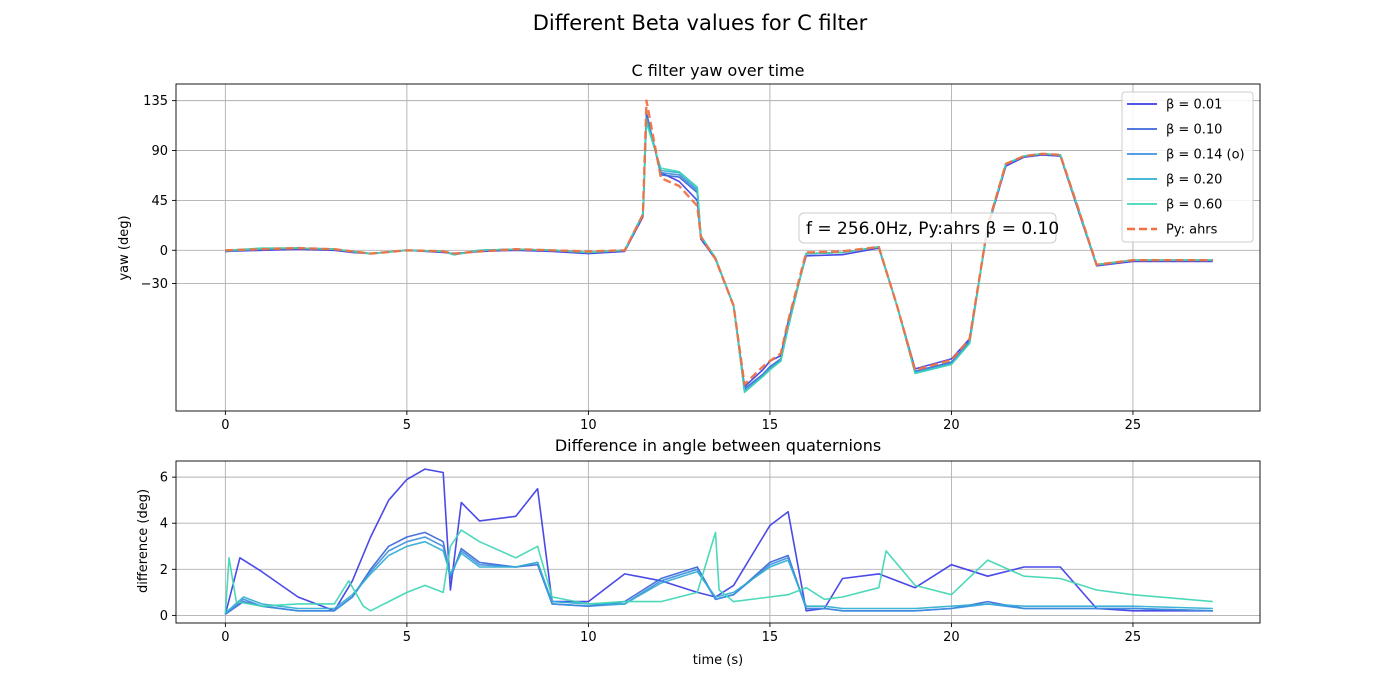  I want to click on yaw-x-tick-label: 0, so click(225, 425).